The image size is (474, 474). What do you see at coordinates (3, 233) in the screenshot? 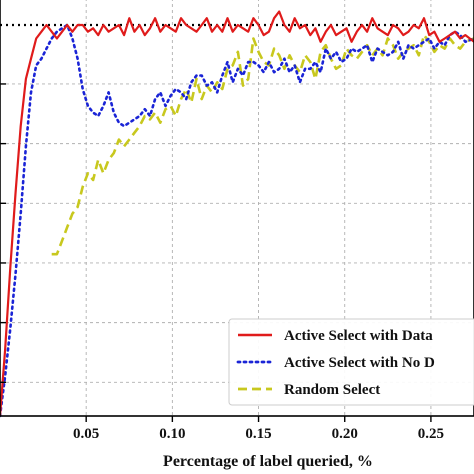
I see `y-tick-marks` at bounding box center [3, 233].